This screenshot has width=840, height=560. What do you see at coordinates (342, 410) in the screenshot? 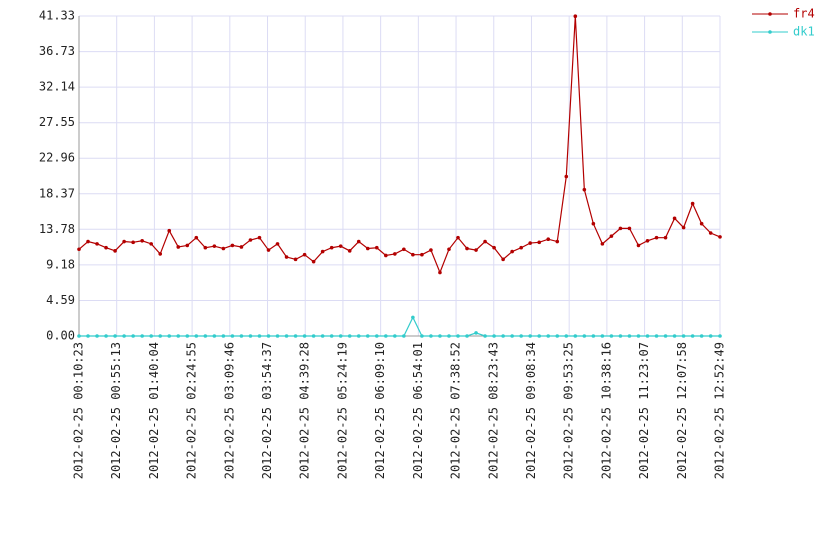
I see `x-tick-label: 2012-02-25 05:24:19` at bounding box center [342, 410].